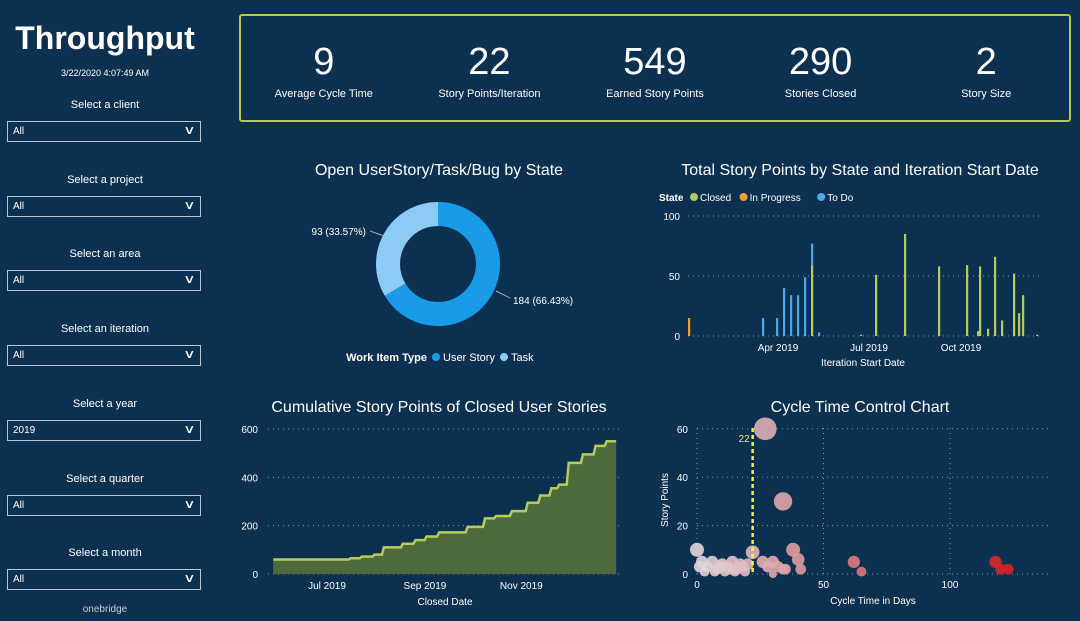  I want to click on kpi-average-cycle-time: 9 Average Cycle Time, so click(324, 68).